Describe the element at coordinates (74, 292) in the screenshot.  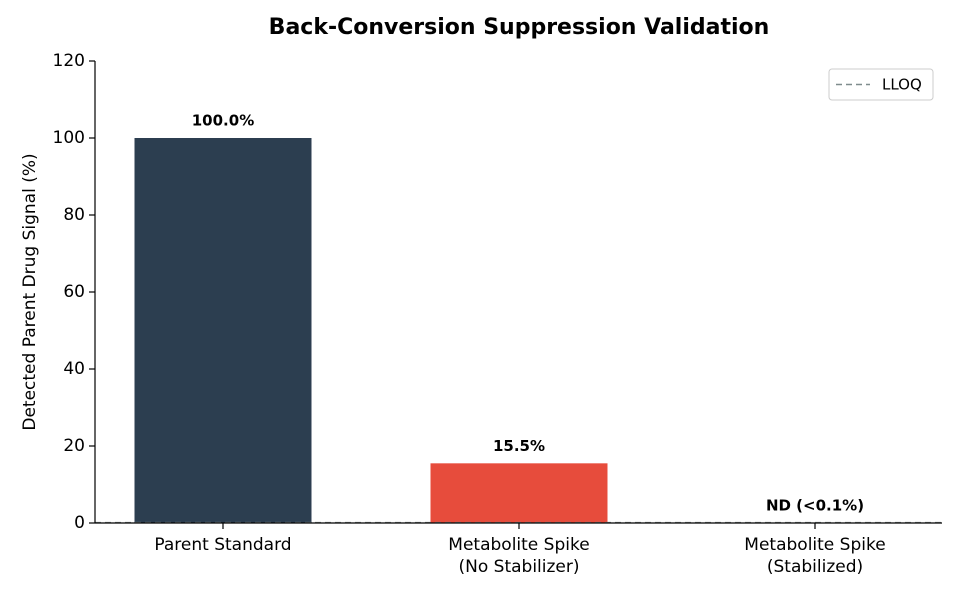
I see `y-tick-label: 60` at that location.